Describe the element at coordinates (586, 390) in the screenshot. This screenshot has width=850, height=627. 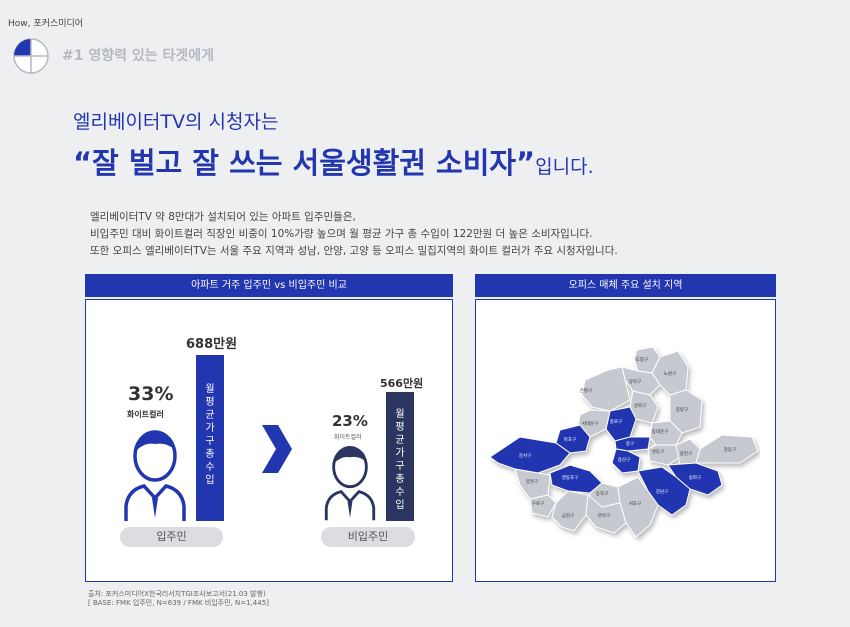
I see `district-label: 은평구` at that location.